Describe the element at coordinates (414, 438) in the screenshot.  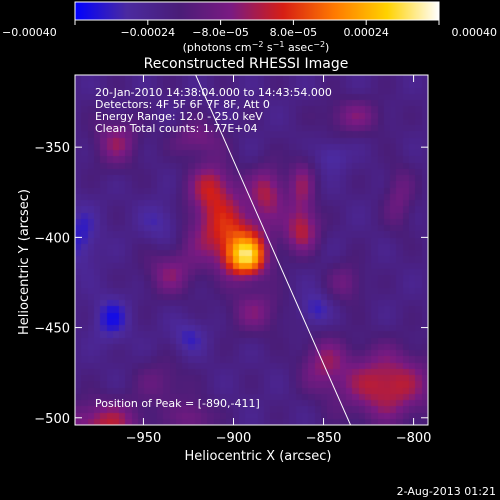
I see `x-tick-label: −800` at that location.